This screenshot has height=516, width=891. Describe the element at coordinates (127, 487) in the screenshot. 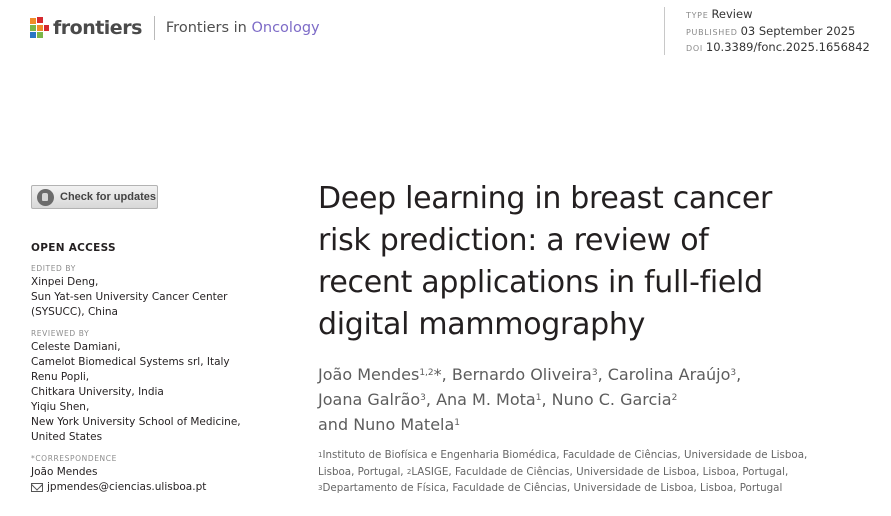

I see `correspondence-email: jpmendes@ciencias.ulisboa.pt` at that location.